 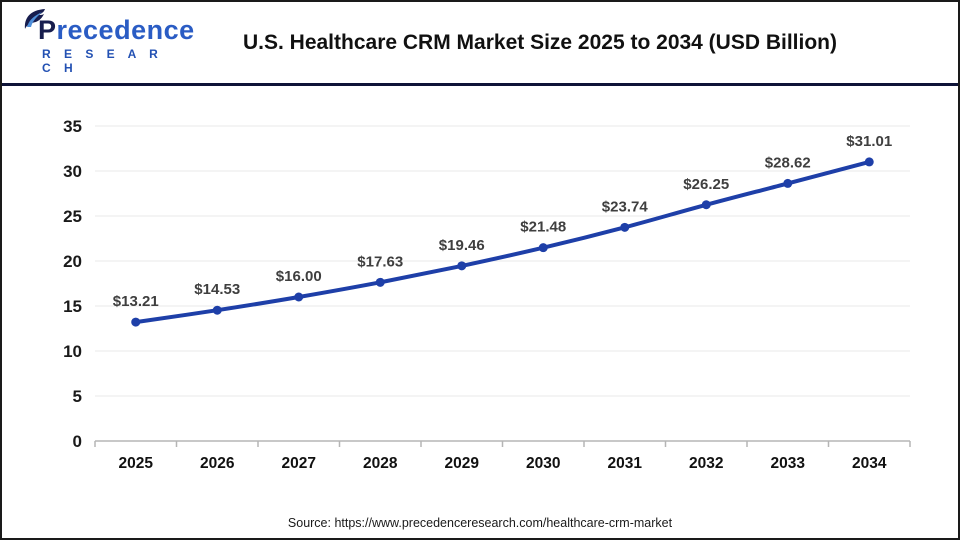 I want to click on y-axis-label: 20, so click(x=72, y=261).